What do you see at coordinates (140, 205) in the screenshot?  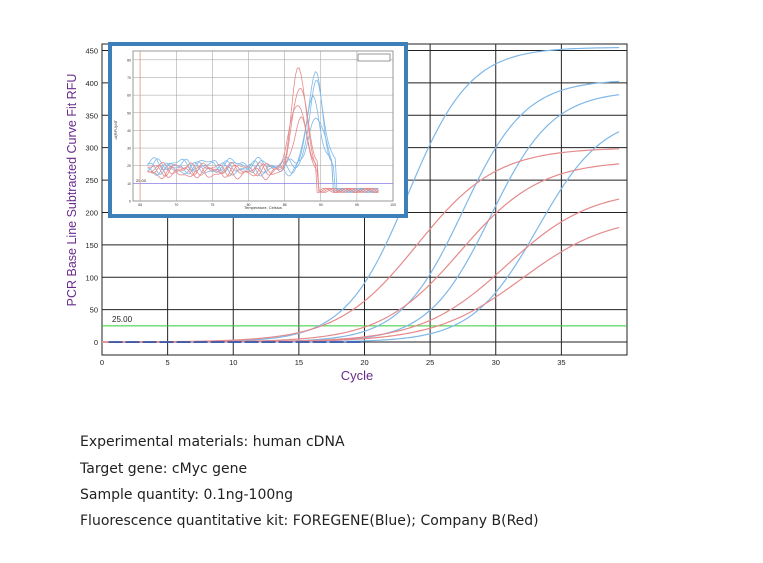 I see `inset-x-tick-label: 65` at bounding box center [140, 205].